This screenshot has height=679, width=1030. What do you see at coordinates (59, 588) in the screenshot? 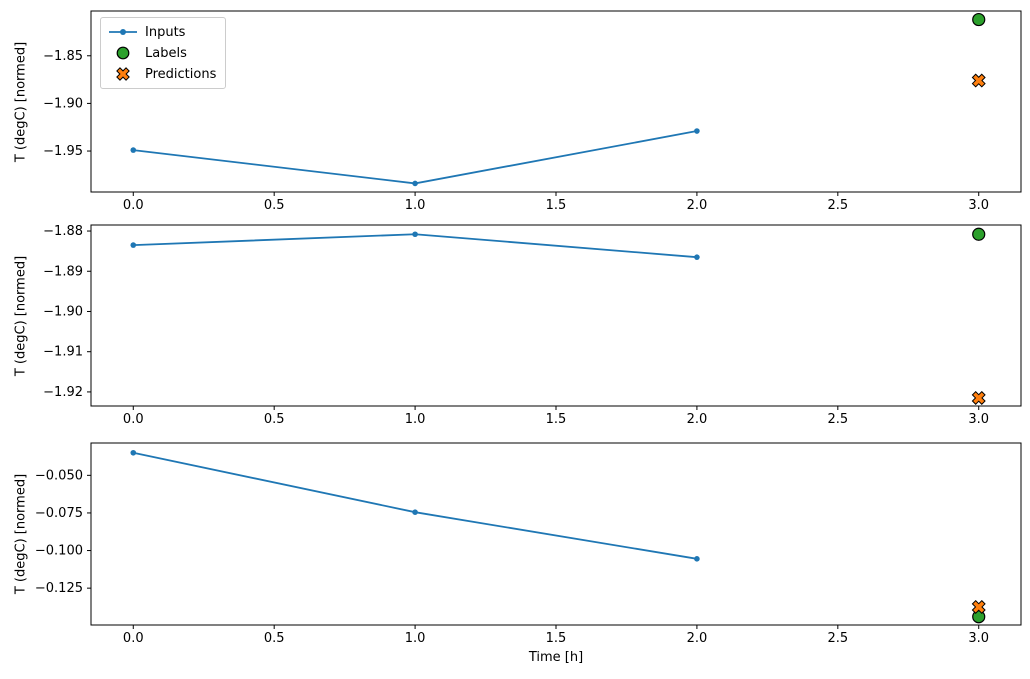
I see `y-tick-label: −0.125` at bounding box center [59, 588].